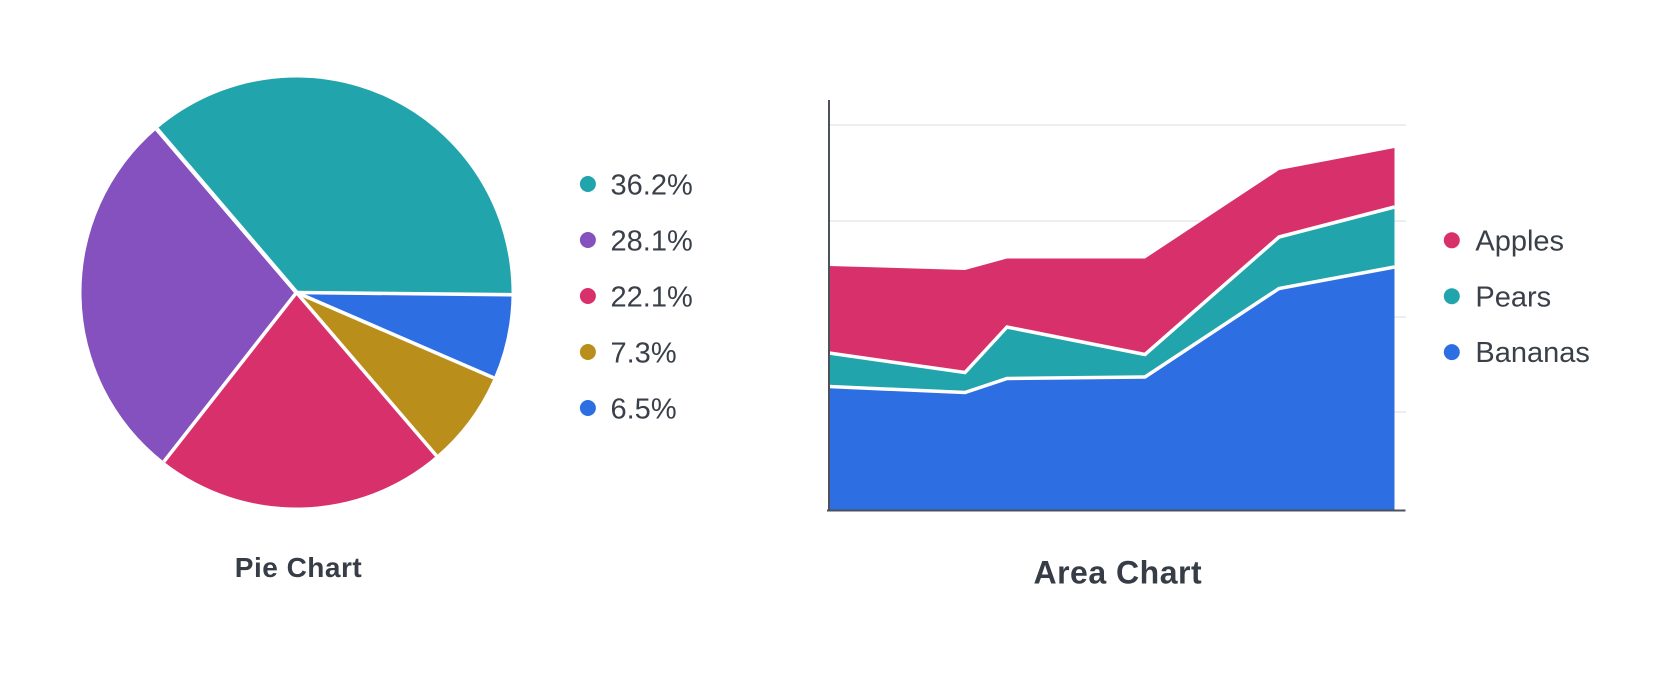  What do you see at coordinates (1513, 297) in the screenshot?
I see `svg-text: Pears` at bounding box center [1513, 297].